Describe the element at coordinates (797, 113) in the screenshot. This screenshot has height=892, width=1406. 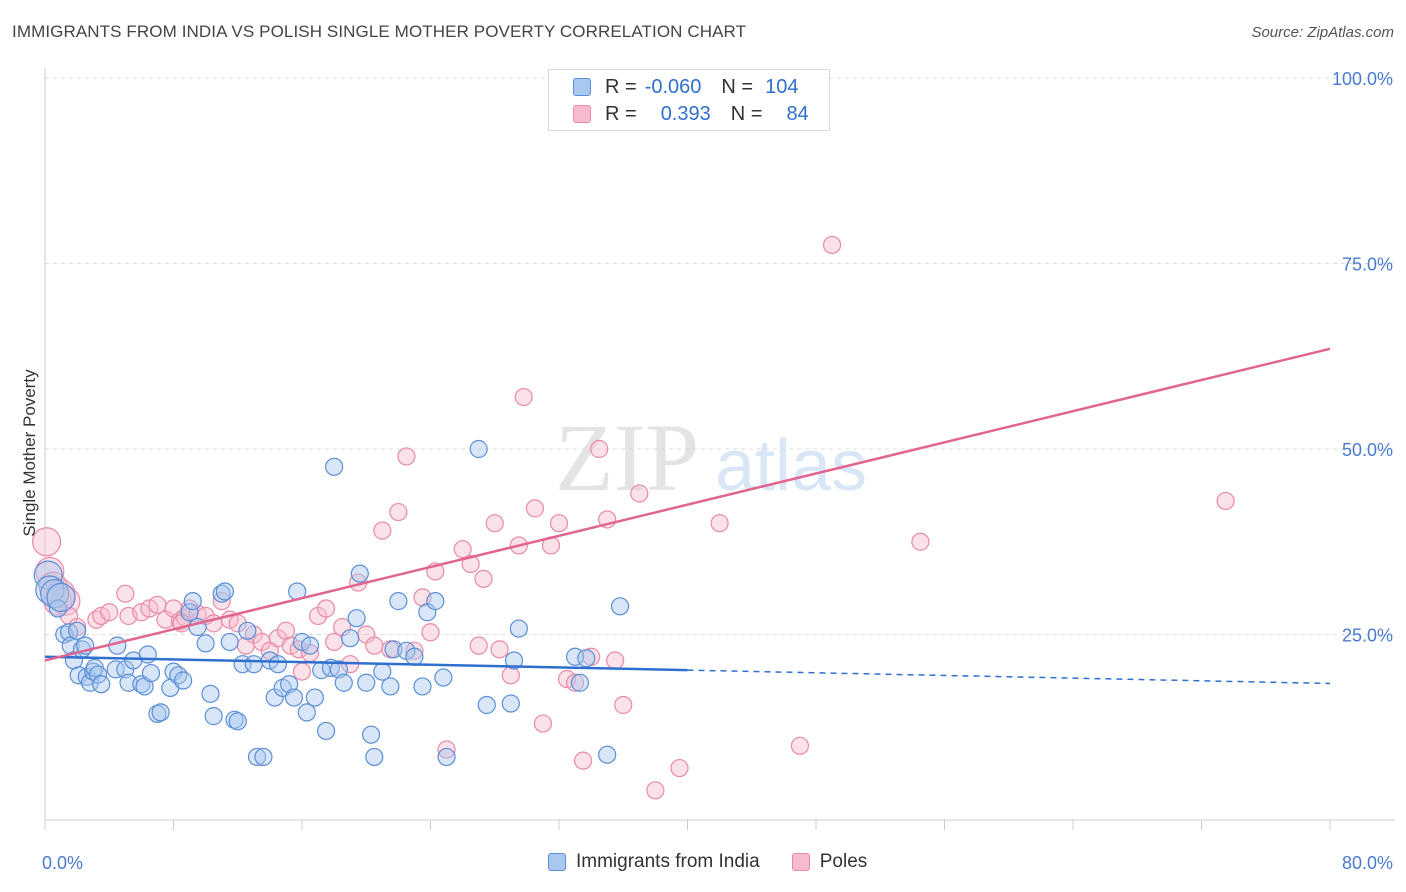
I see `legend-n-value: 84` at that location.